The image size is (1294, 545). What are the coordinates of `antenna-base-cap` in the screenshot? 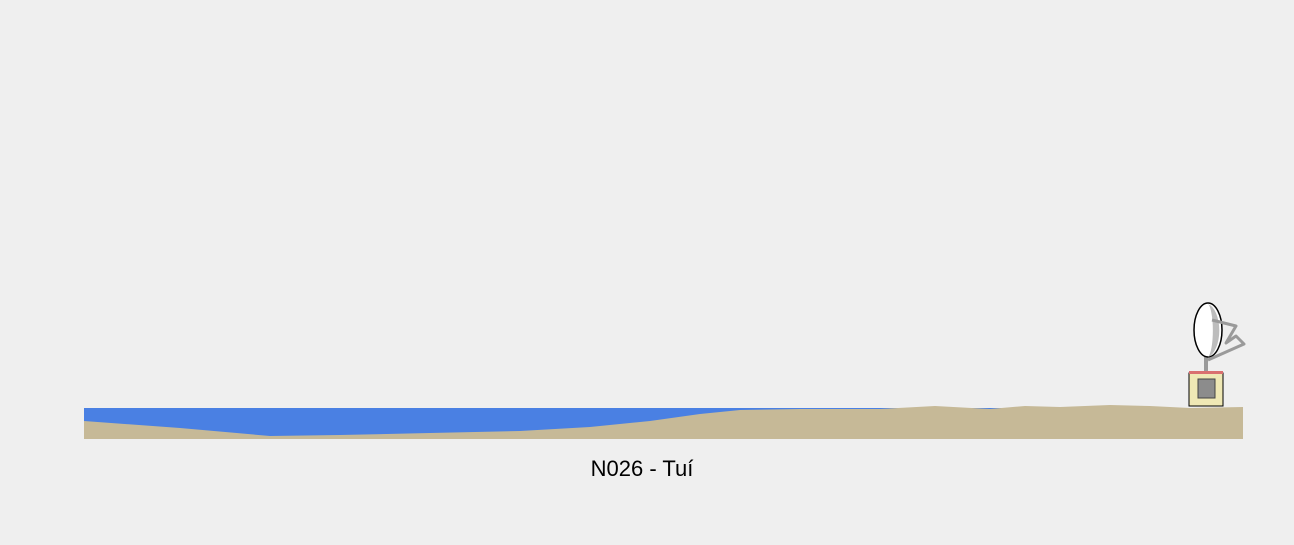 It's located at (1206, 372).